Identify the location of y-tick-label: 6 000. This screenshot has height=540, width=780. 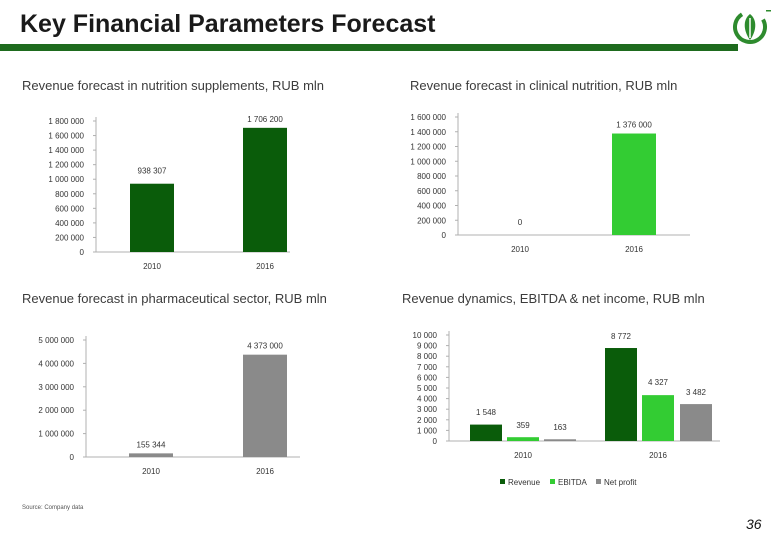
(427, 377).